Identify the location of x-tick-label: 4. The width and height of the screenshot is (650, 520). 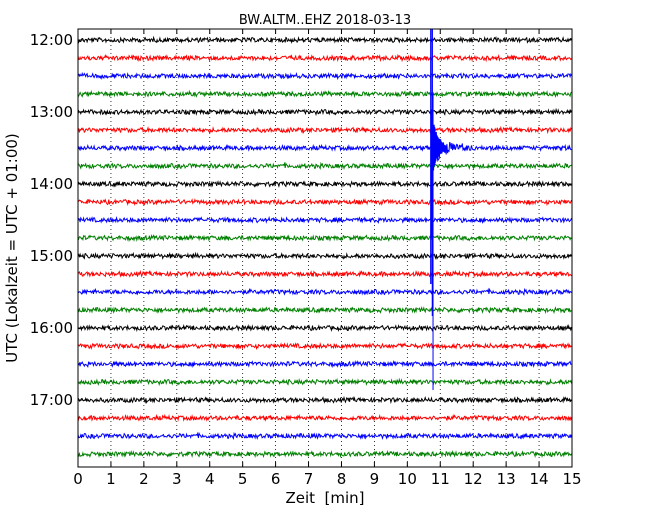
(210, 479).